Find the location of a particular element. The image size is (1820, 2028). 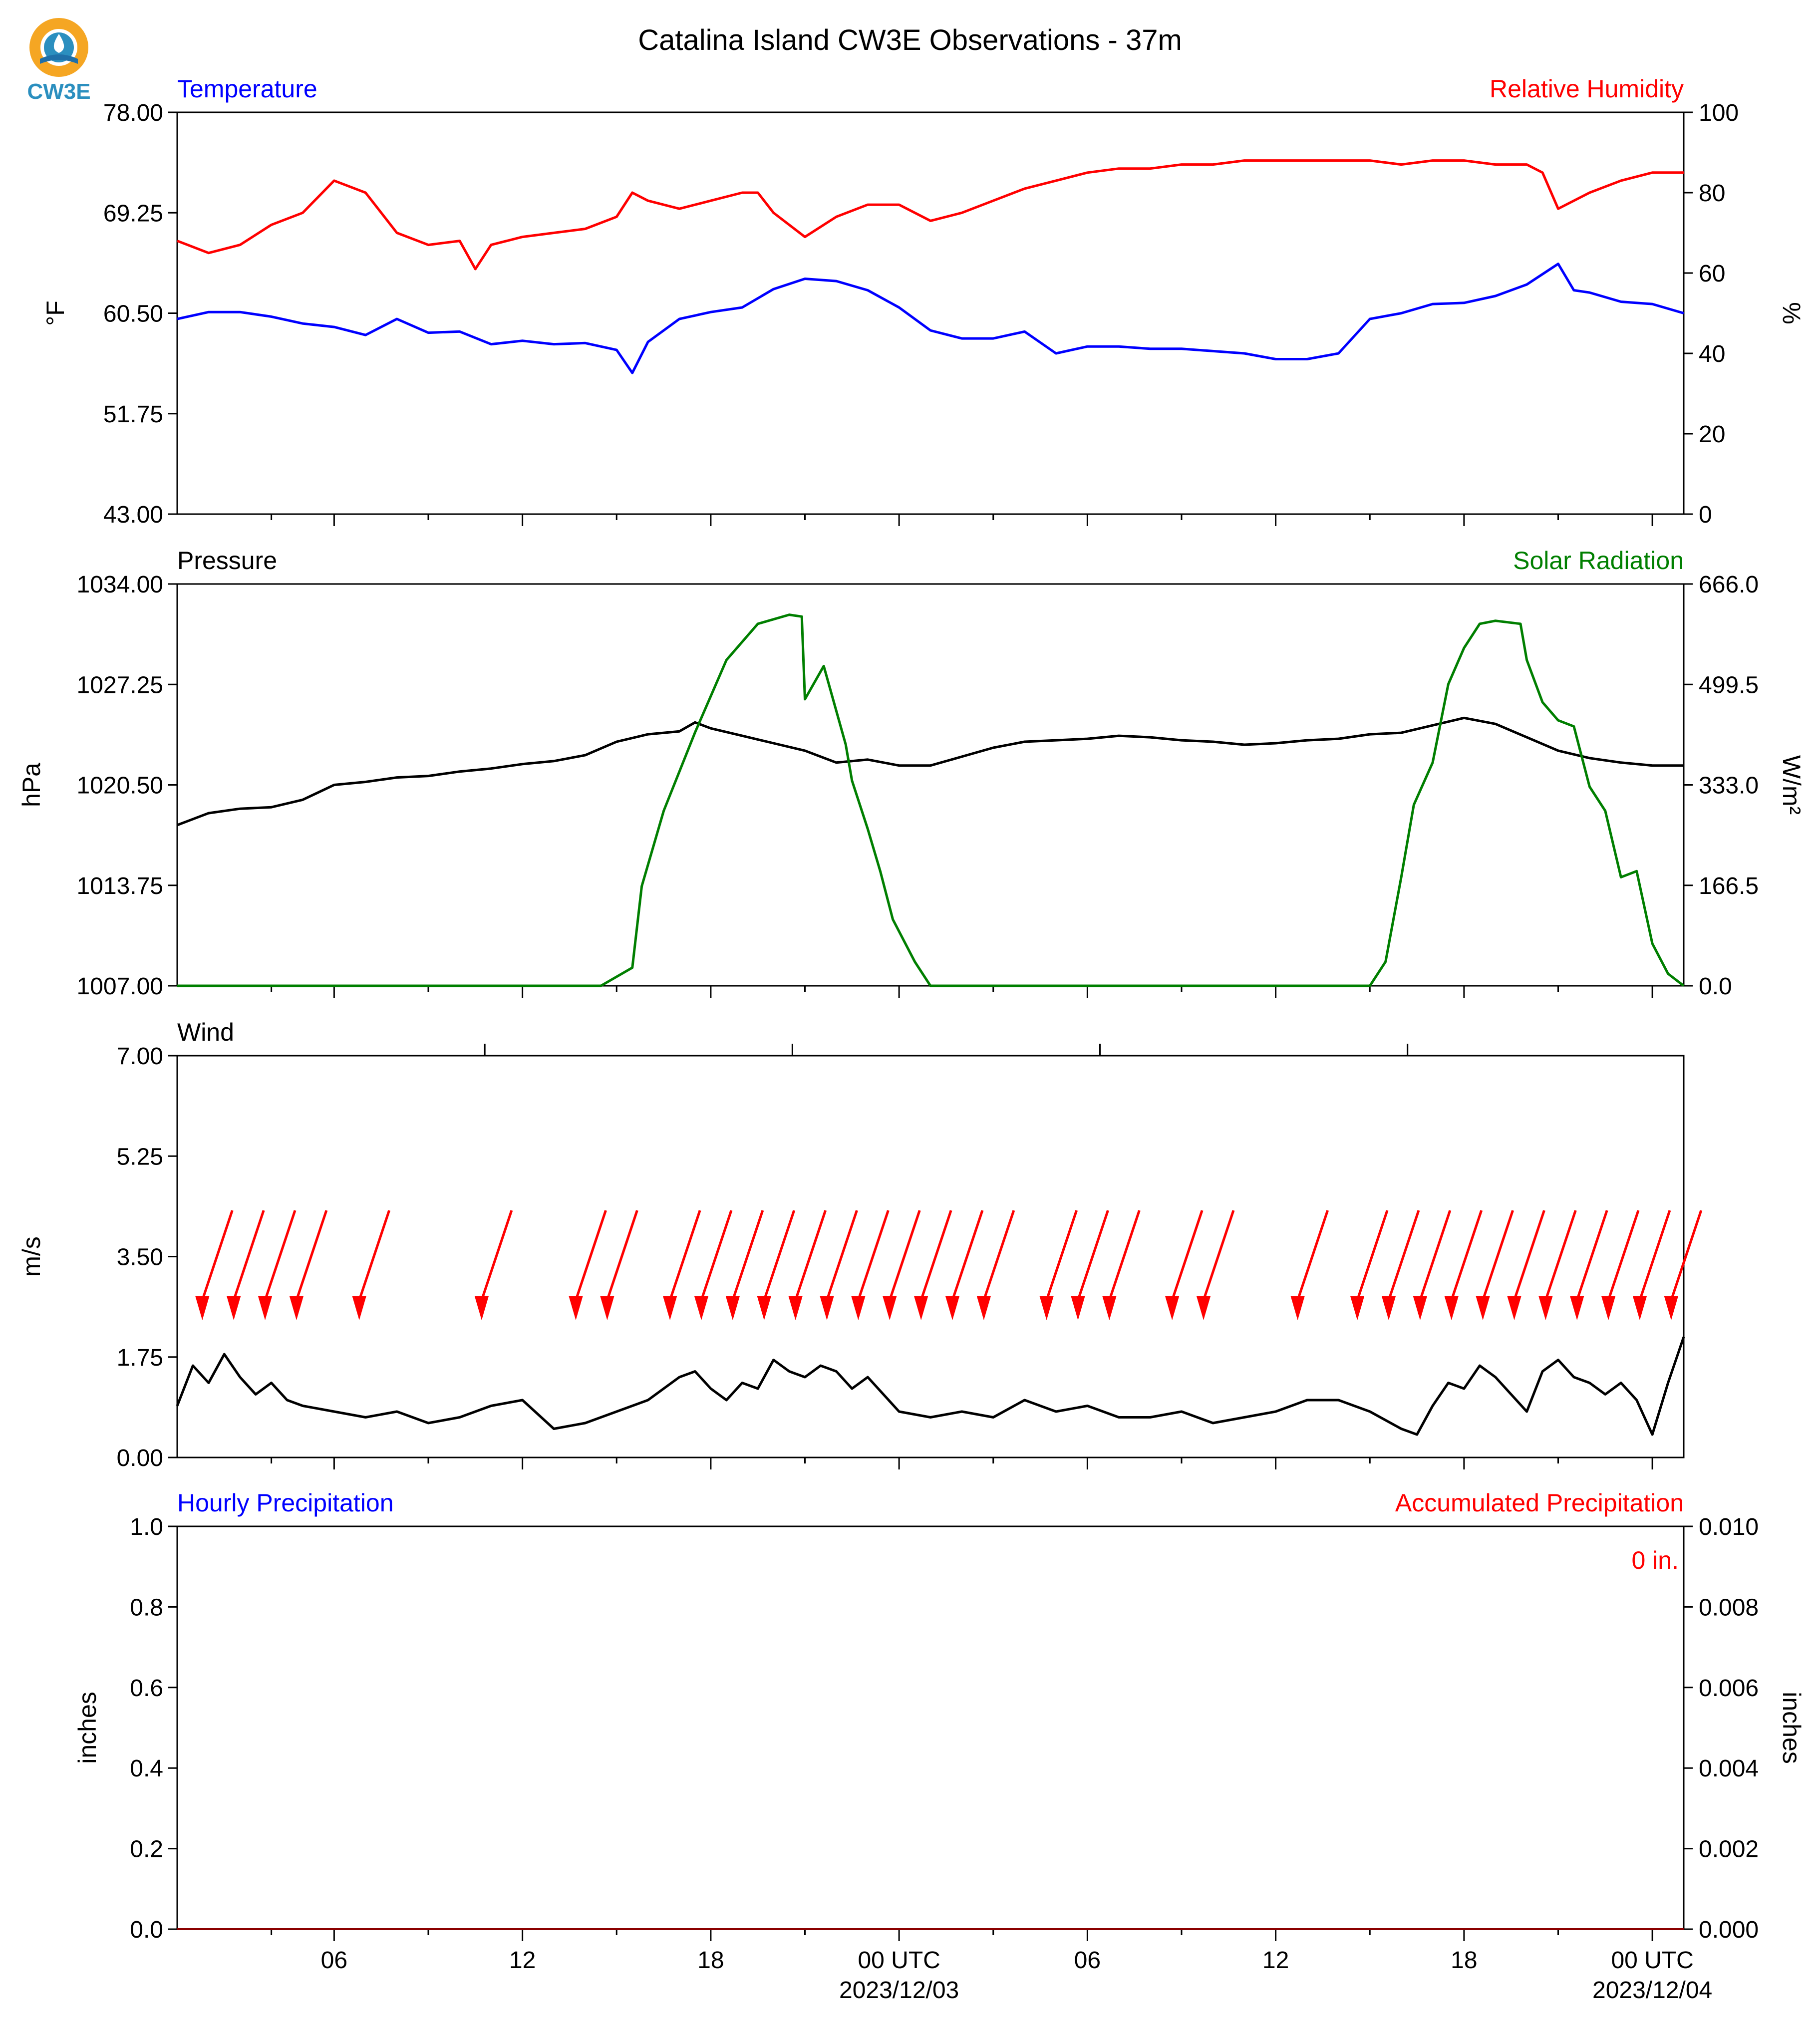

y-right-tick-label: 60 is located at coordinates (1712, 274).